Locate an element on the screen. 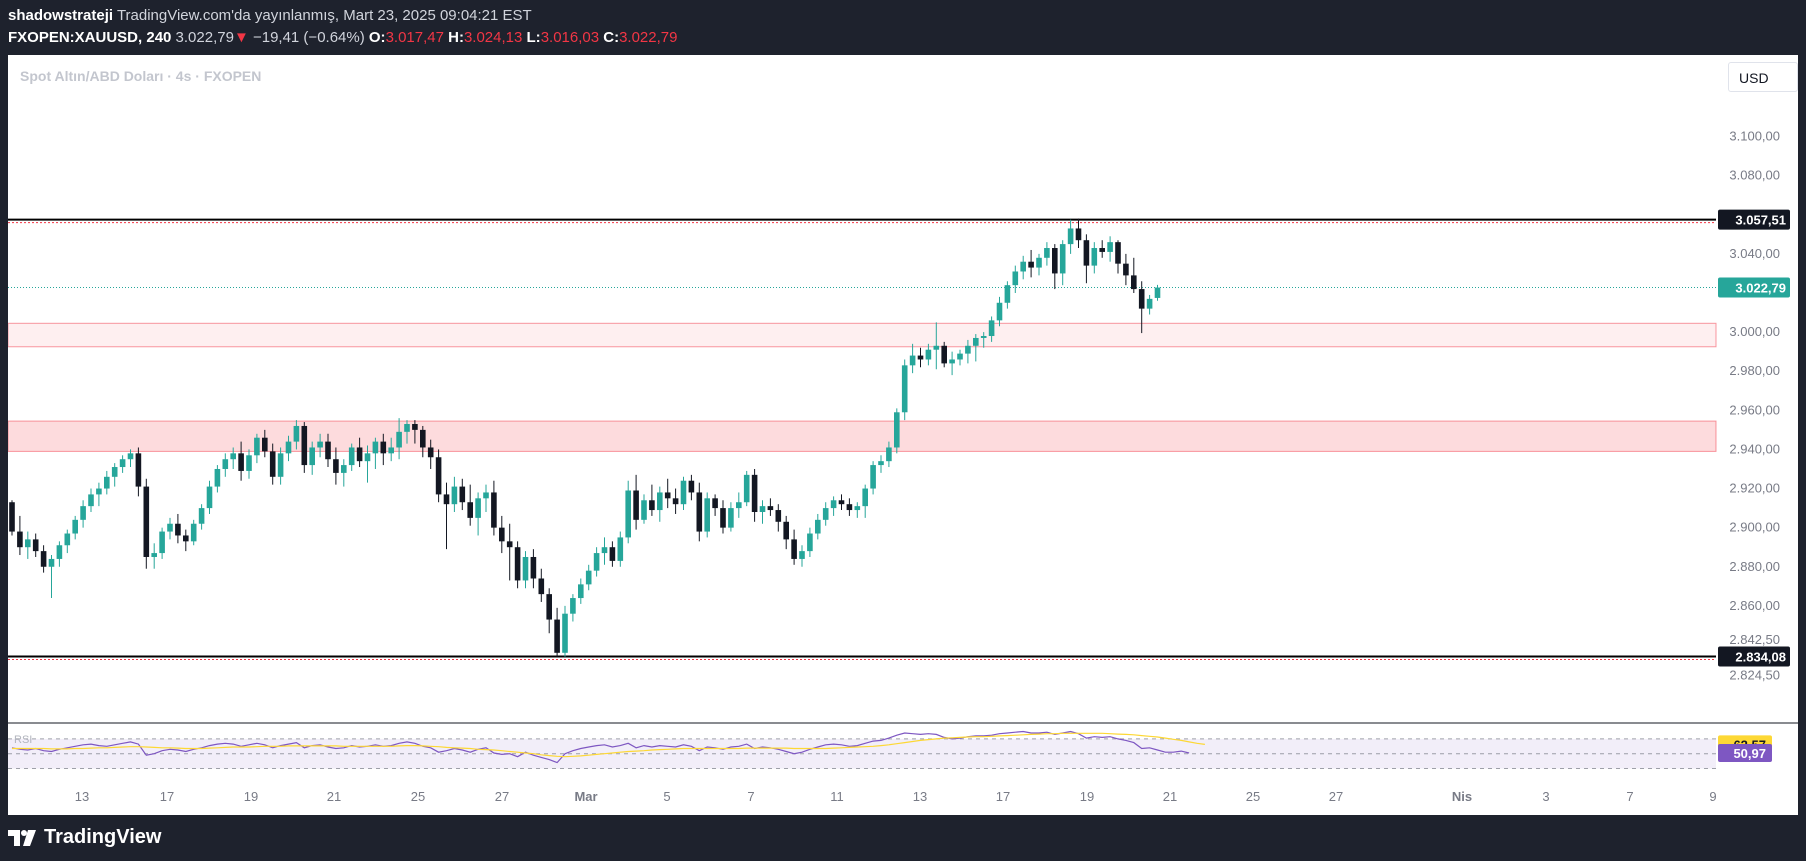  x-tick-label: Nis is located at coordinates (1462, 796).